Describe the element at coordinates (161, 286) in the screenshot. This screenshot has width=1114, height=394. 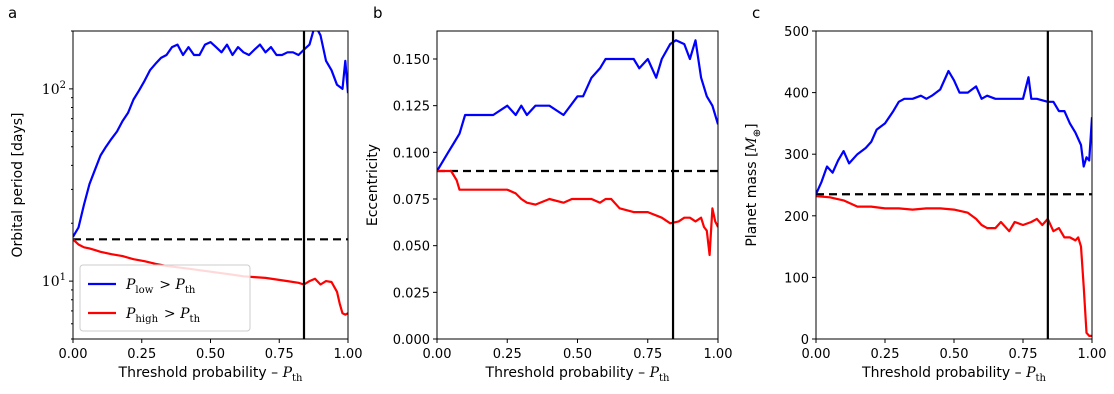
I see `legend-label: Plow > Pth` at that location.